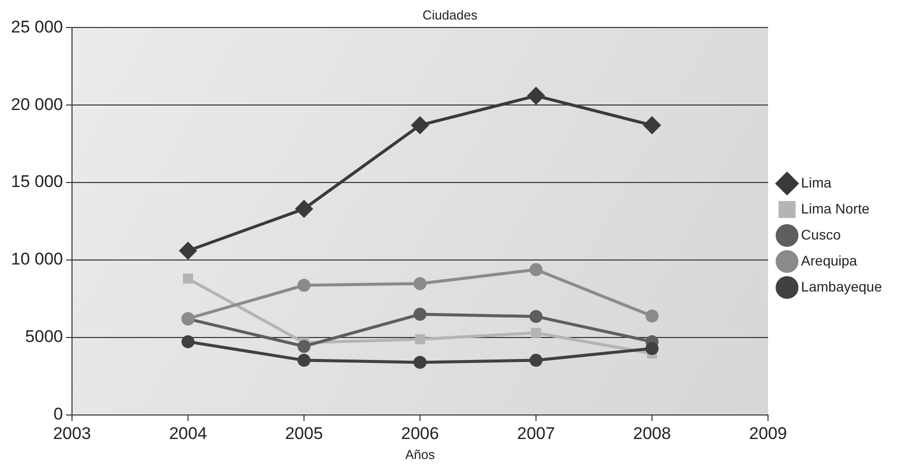 Image resolution: width=910 pixels, height=471 pixels. Describe the element at coordinates (188, 433) in the screenshot. I see `x-tick-label: 2004` at that location.